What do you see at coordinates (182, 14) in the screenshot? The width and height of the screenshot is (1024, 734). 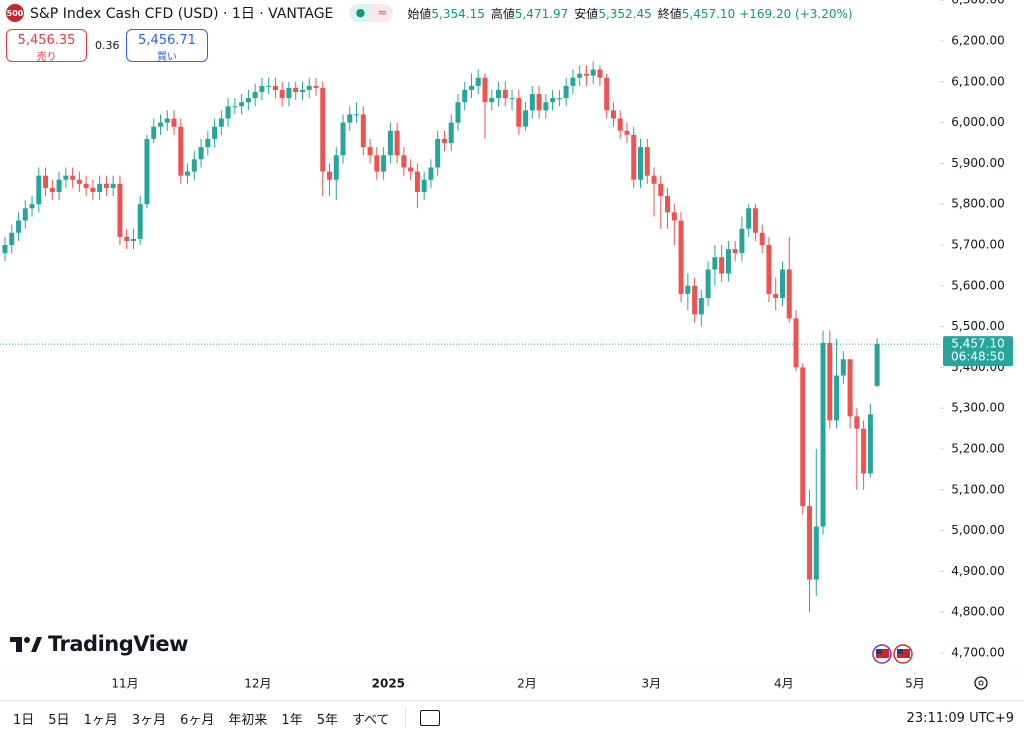 I see `symbol-title: S&P Index Cash CFD (USD) · 1日 · VANTAGE` at bounding box center [182, 14].